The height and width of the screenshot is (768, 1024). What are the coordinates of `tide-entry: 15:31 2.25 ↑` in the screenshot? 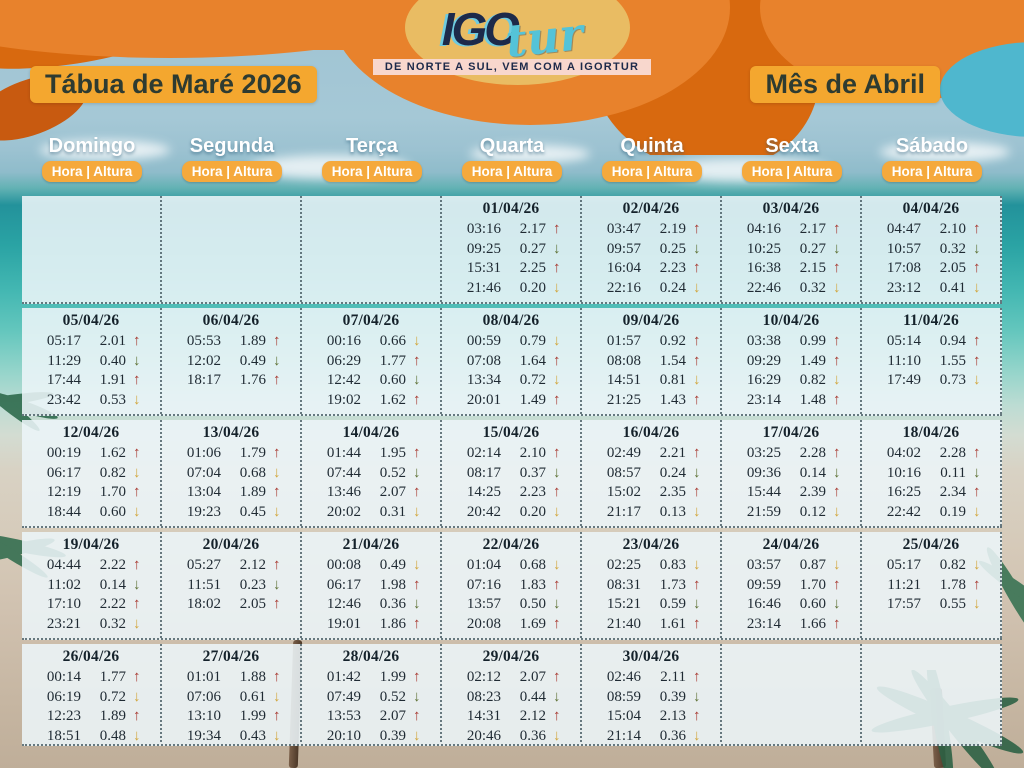 It's located at (511, 269).